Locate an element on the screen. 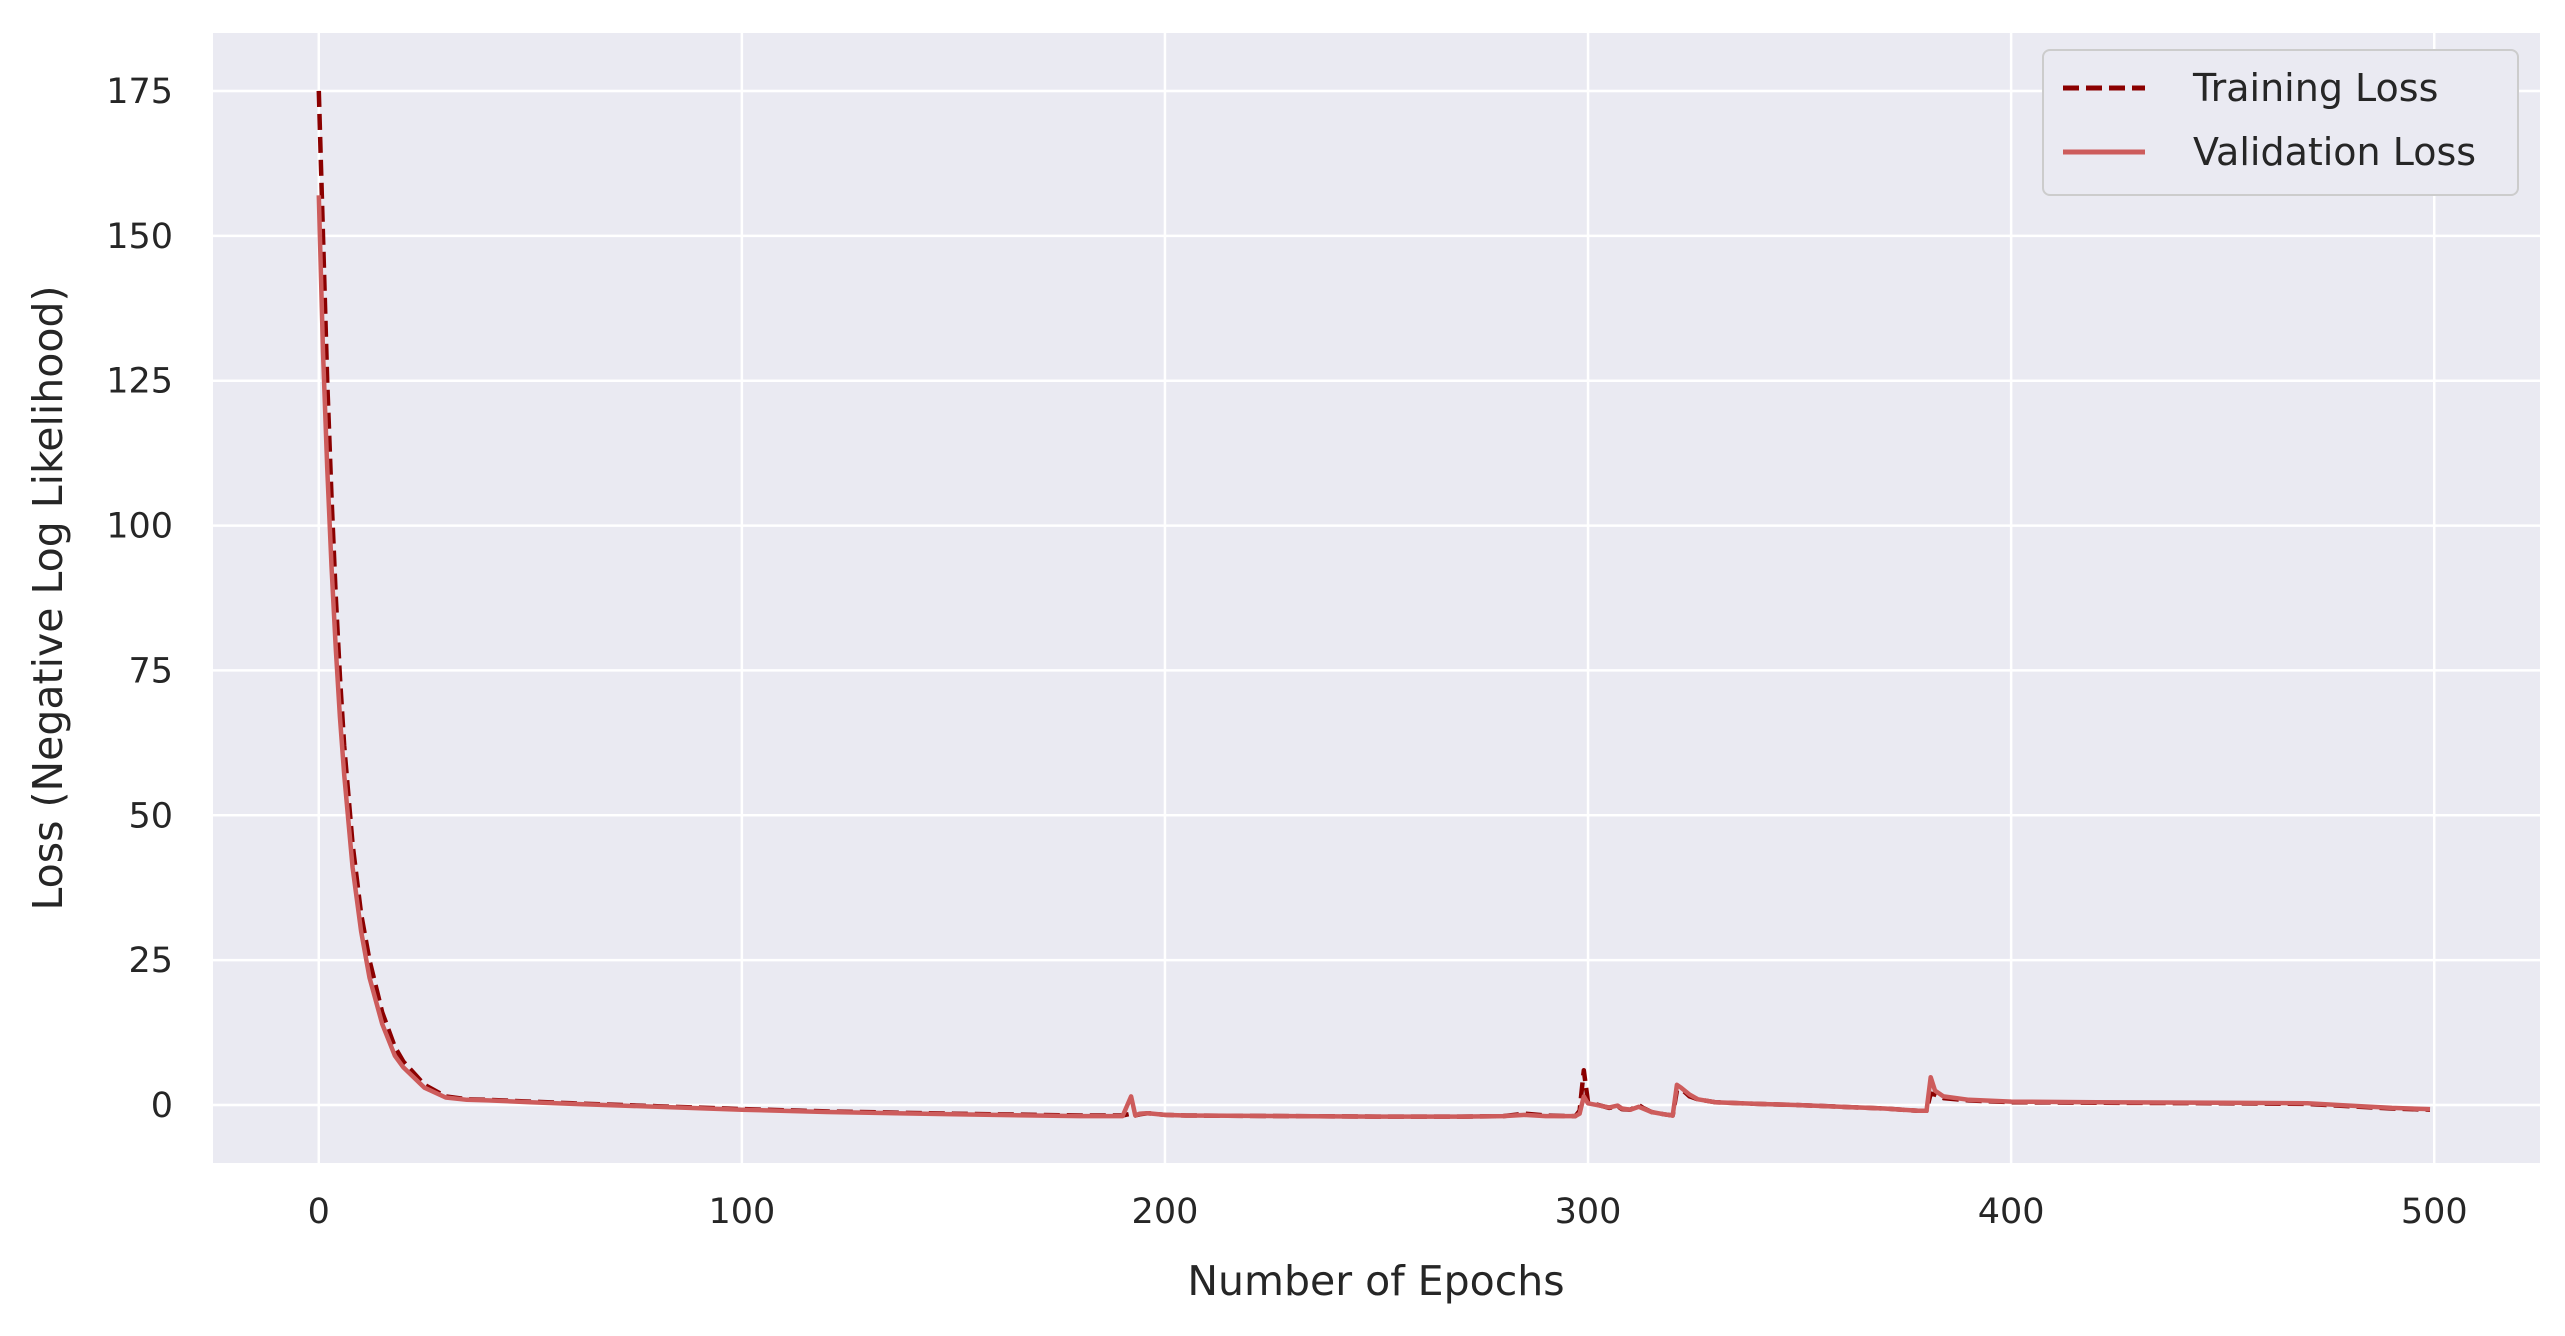  x-tick-label: 0 is located at coordinates (319, 1212).